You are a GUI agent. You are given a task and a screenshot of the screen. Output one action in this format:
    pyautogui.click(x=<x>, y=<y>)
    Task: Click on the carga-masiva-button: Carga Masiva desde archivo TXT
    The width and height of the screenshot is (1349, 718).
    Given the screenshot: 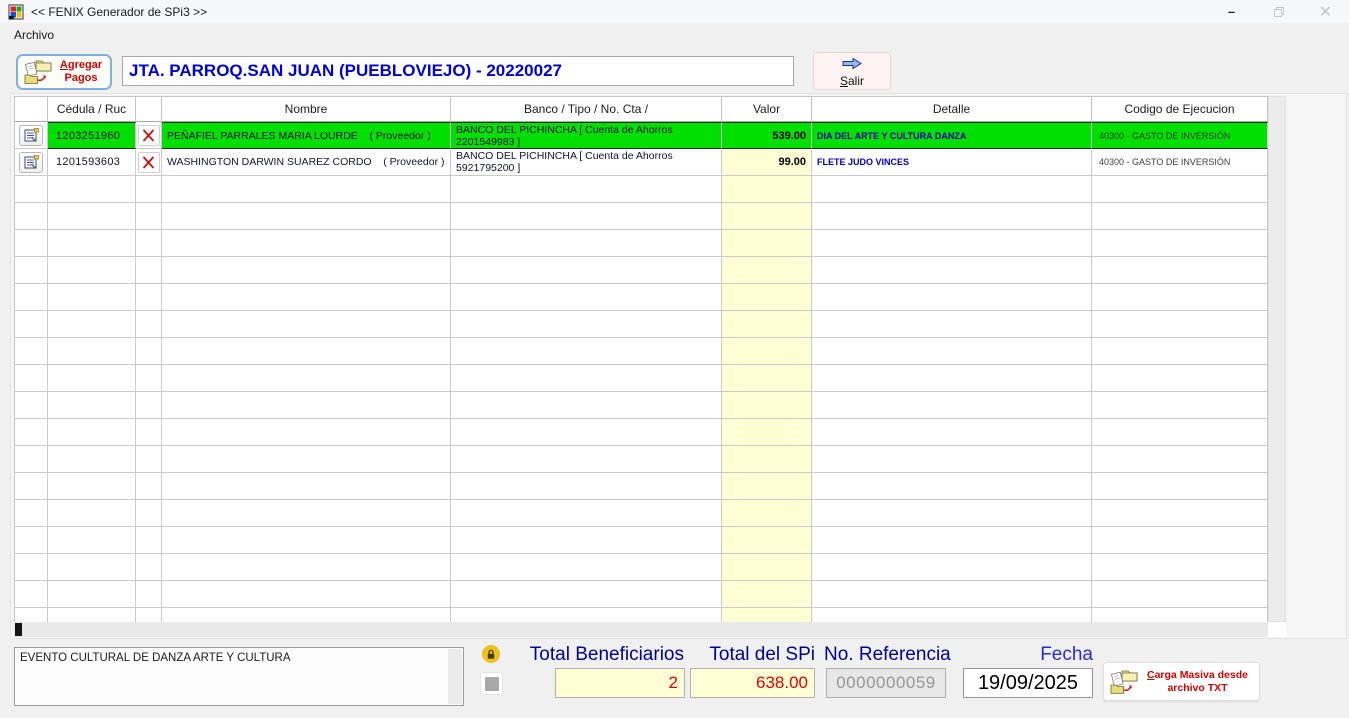 What is the action you would take?
    pyautogui.click(x=1181, y=681)
    